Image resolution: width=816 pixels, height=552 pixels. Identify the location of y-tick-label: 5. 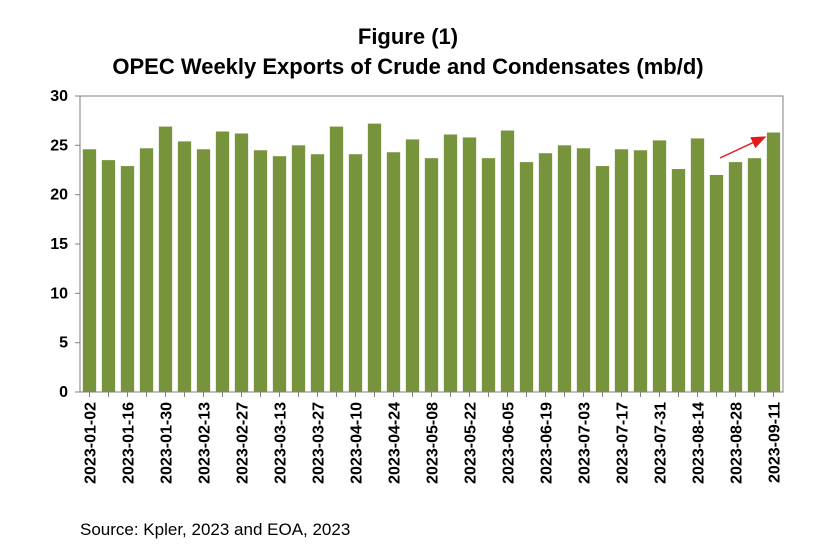
(63, 343).